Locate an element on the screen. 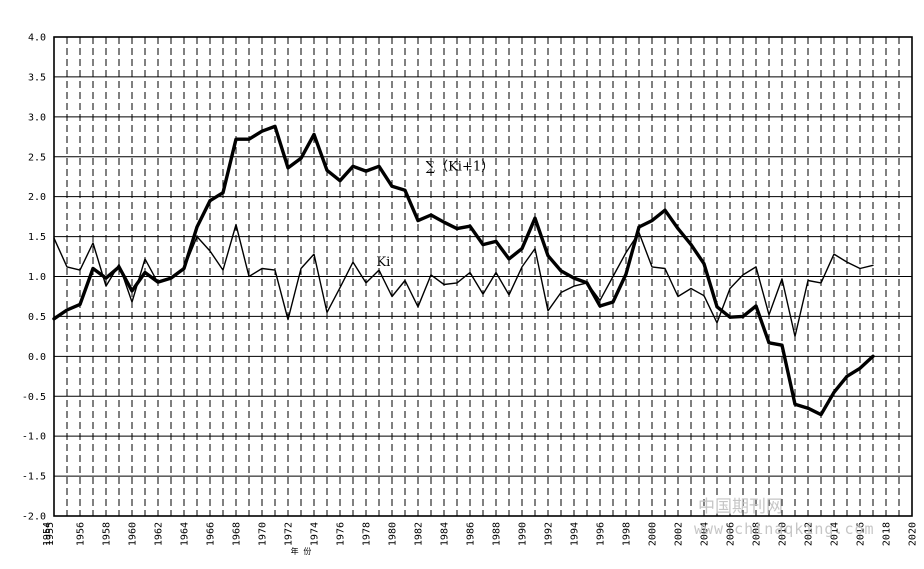  x-start-label: 1955 is located at coordinates (50, 534).